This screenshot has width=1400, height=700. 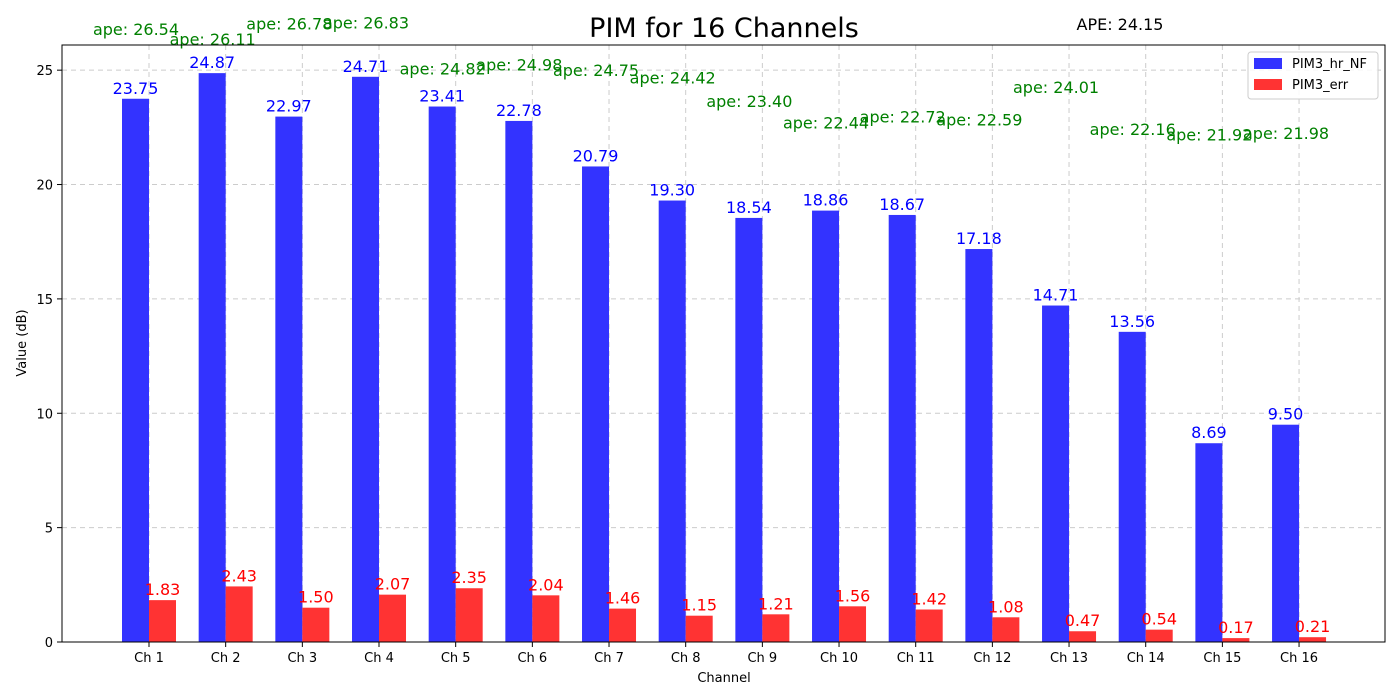 I want to click on data-label-pim3-hr-nf: 18.54, so click(x=749, y=207).